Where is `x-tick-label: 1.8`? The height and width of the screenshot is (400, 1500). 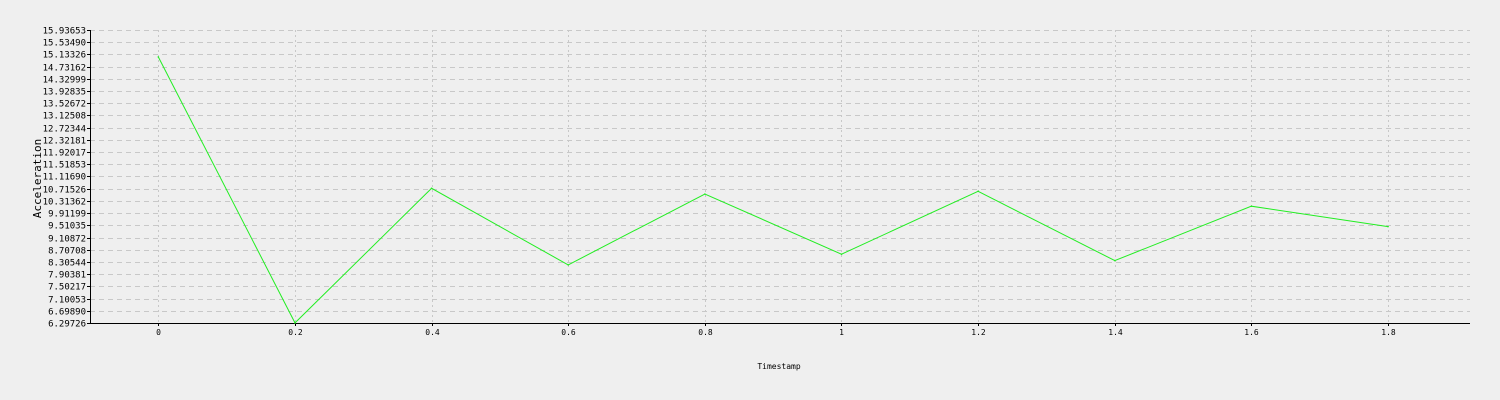 x-tick-label: 1.8 is located at coordinates (1388, 332).